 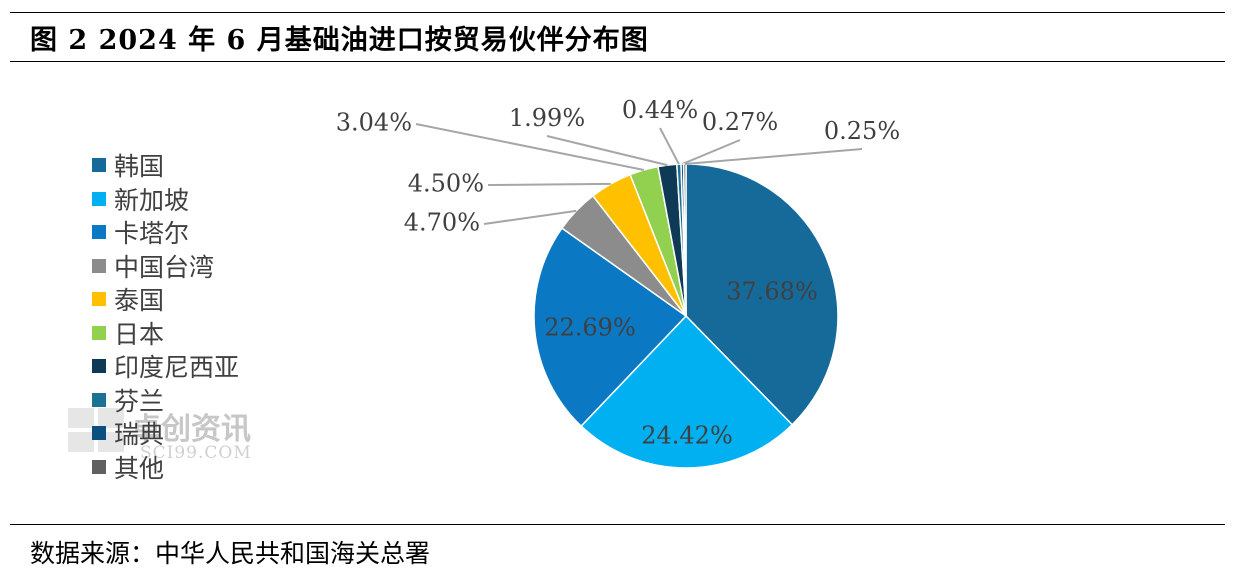 What do you see at coordinates (152, 200) in the screenshot?
I see `legend-label: 新加坡` at bounding box center [152, 200].